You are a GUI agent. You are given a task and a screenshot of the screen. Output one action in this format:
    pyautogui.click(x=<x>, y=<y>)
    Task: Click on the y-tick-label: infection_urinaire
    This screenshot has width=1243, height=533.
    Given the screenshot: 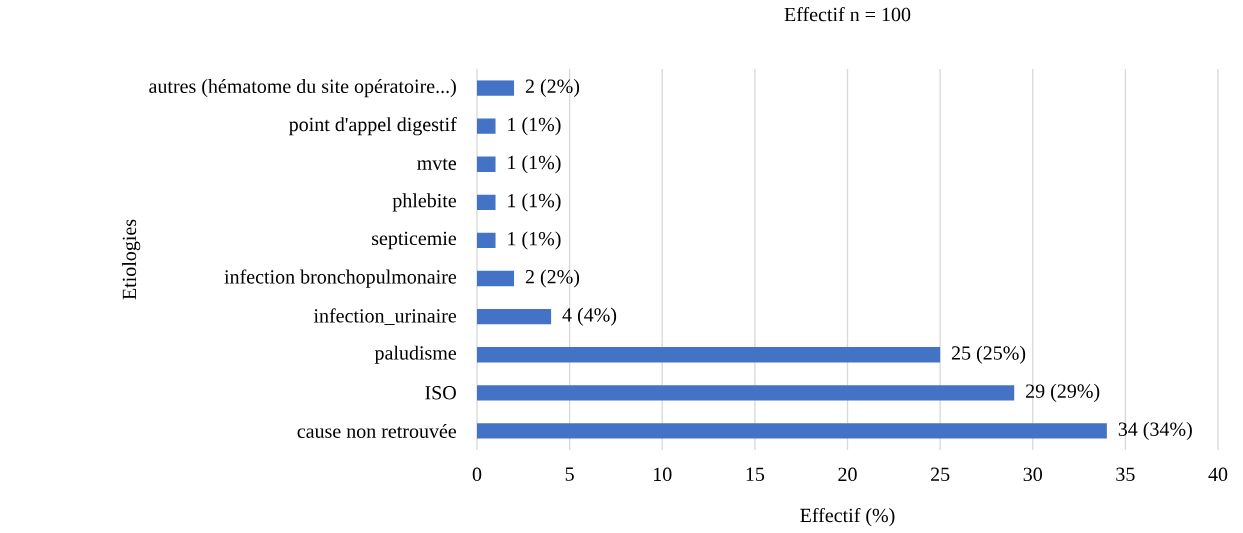 What is the action you would take?
    pyautogui.click(x=385, y=317)
    